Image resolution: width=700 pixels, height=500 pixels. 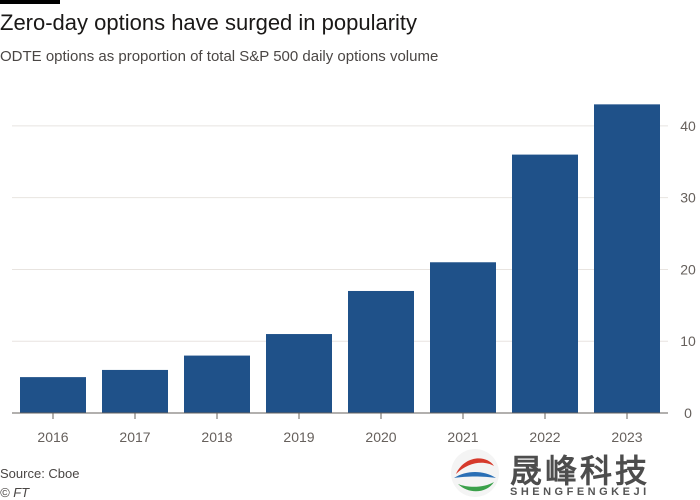 What do you see at coordinates (40, 473) in the screenshot?
I see `source-note: Source: Cboe` at bounding box center [40, 473].